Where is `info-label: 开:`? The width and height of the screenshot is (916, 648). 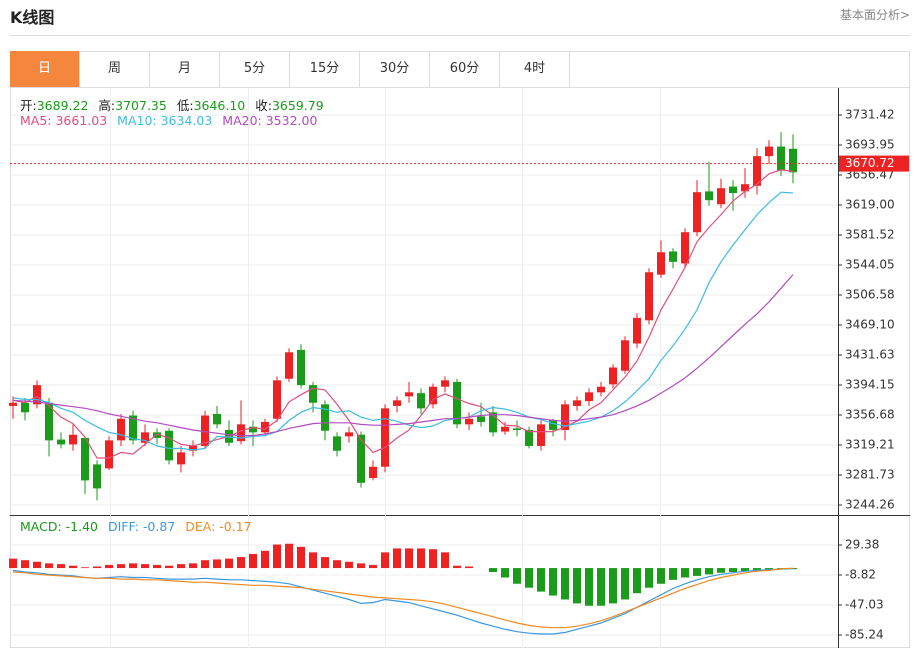 info-label: 开: is located at coordinates (28, 105).